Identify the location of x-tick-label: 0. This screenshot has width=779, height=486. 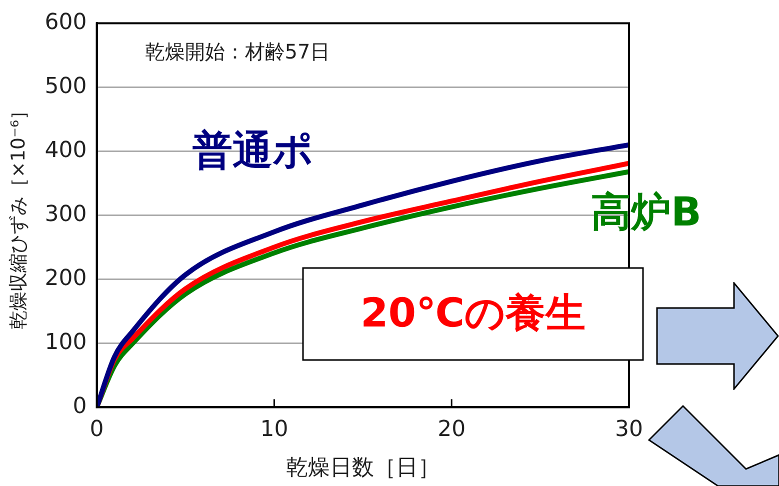
(97, 429).